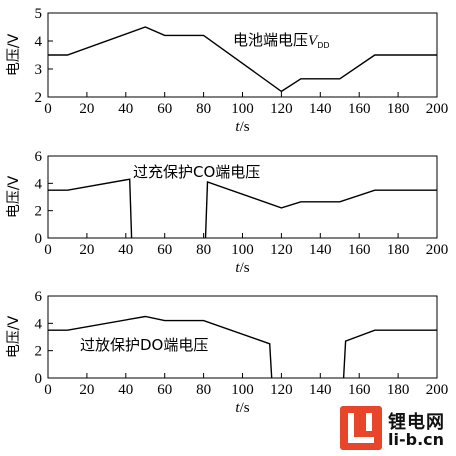 This screenshot has height=456, width=456. Describe the element at coordinates (416, 422) in the screenshot. I see `logo-name: 锂电网` at that location.